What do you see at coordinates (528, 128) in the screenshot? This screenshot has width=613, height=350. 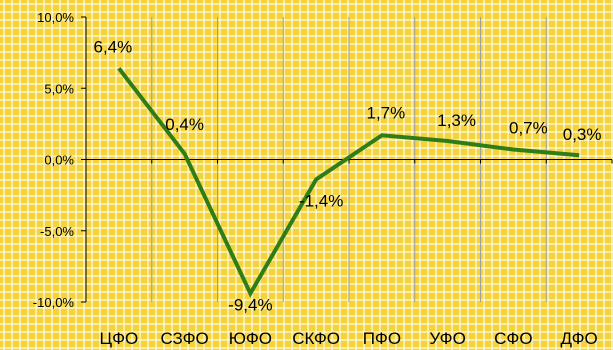 I see `data-label: 0,7%` at bounding box center [528, 128].